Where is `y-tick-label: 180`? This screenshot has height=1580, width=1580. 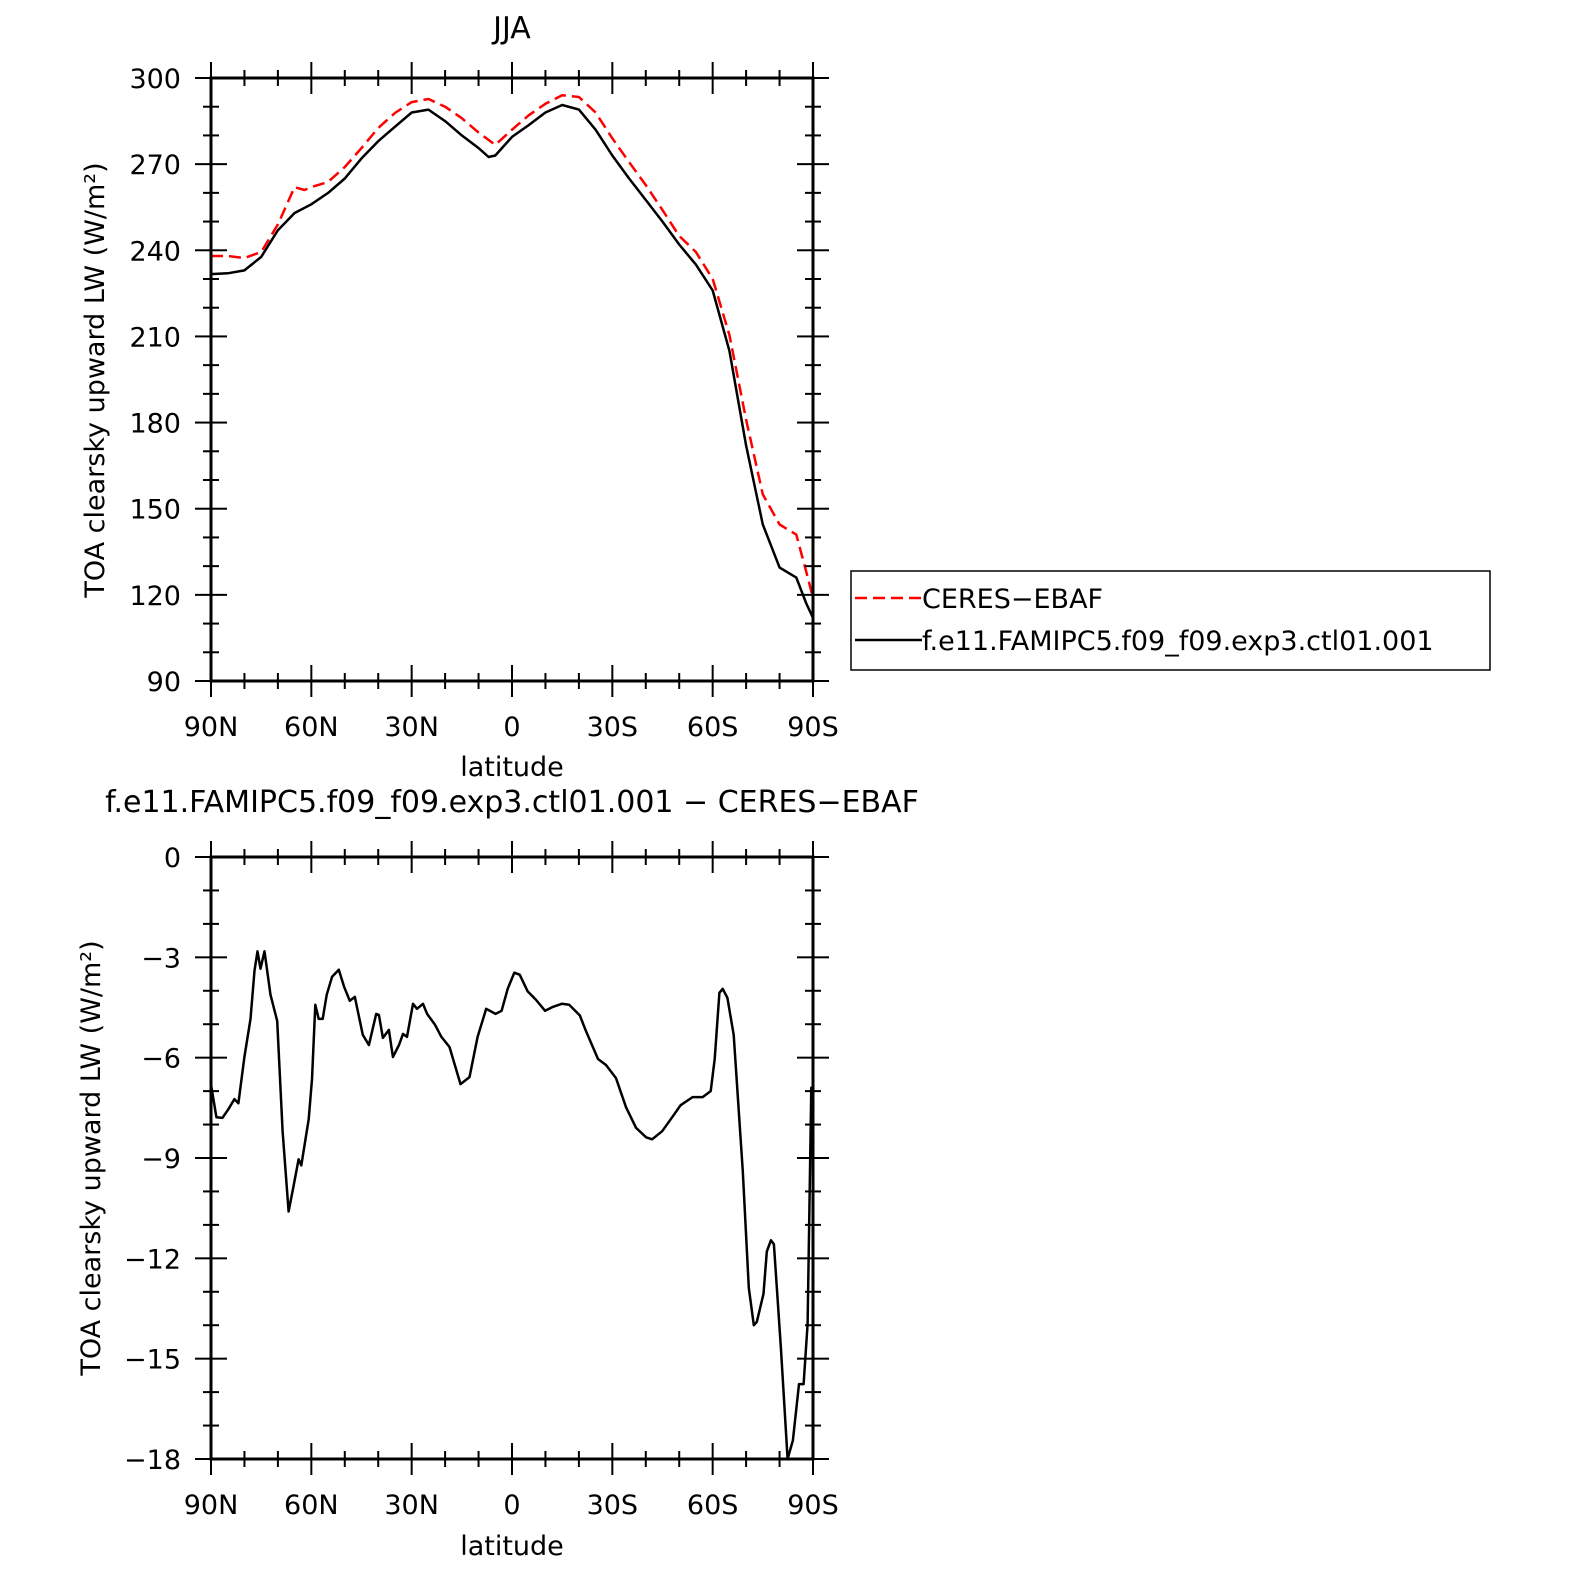
y-tick-label: 180 is located at coordinates (155, 424).